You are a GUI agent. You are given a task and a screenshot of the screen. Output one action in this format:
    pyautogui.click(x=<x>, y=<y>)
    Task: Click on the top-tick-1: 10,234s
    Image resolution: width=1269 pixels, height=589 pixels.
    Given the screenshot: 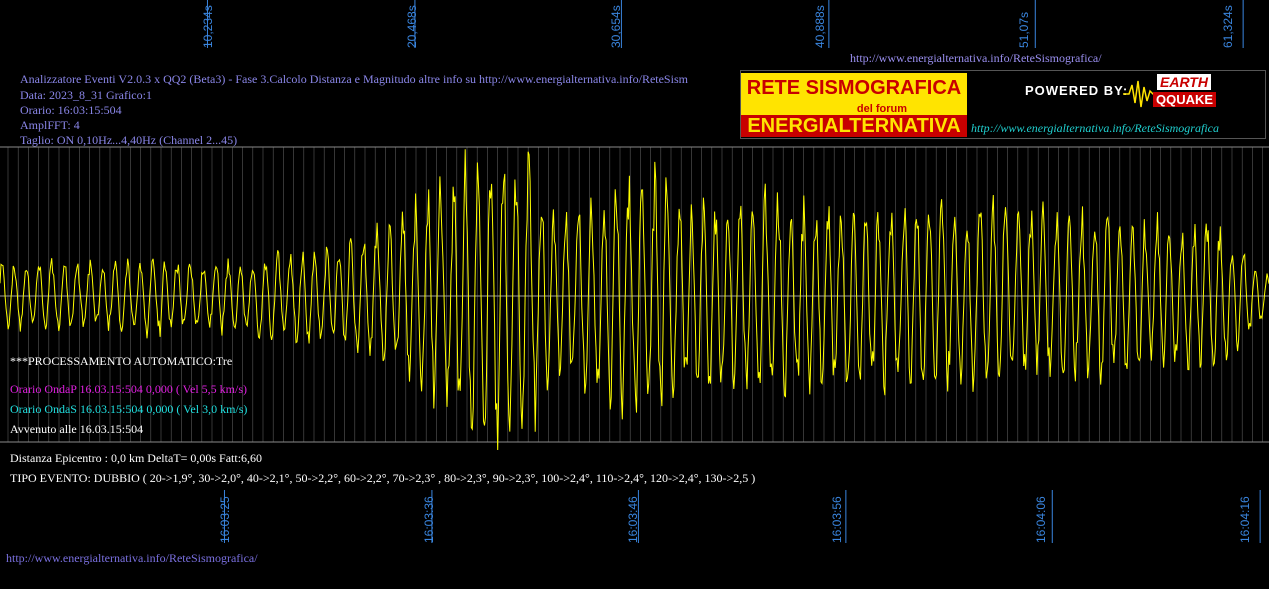 What is the action you would take?
    pyautogui.click(x=208, y=26)
    